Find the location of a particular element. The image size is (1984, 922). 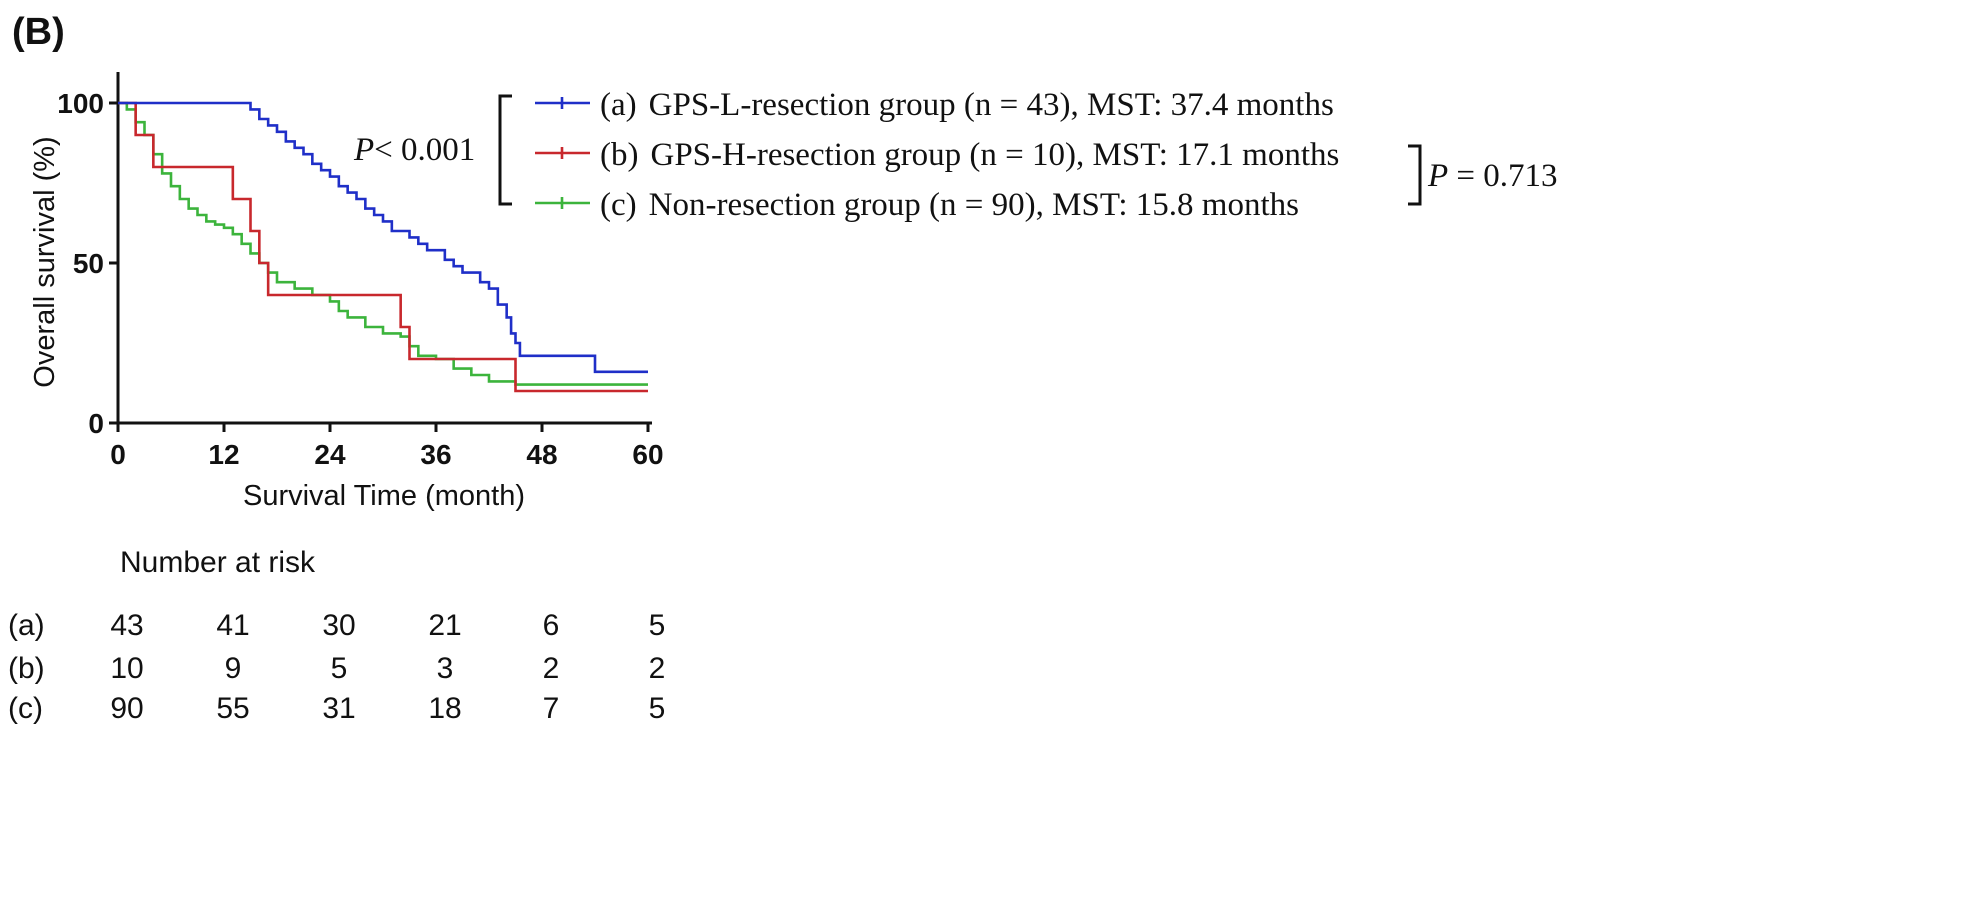

risk-row-label: (c) is located at coordinates (25, 708).